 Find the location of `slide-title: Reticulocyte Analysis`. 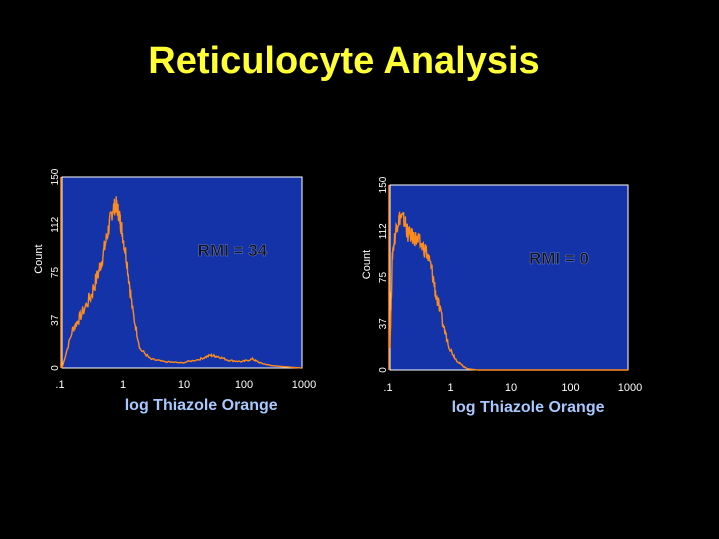

slide-title: Reticulocyte Analysis is located at coordinates (344, 61).